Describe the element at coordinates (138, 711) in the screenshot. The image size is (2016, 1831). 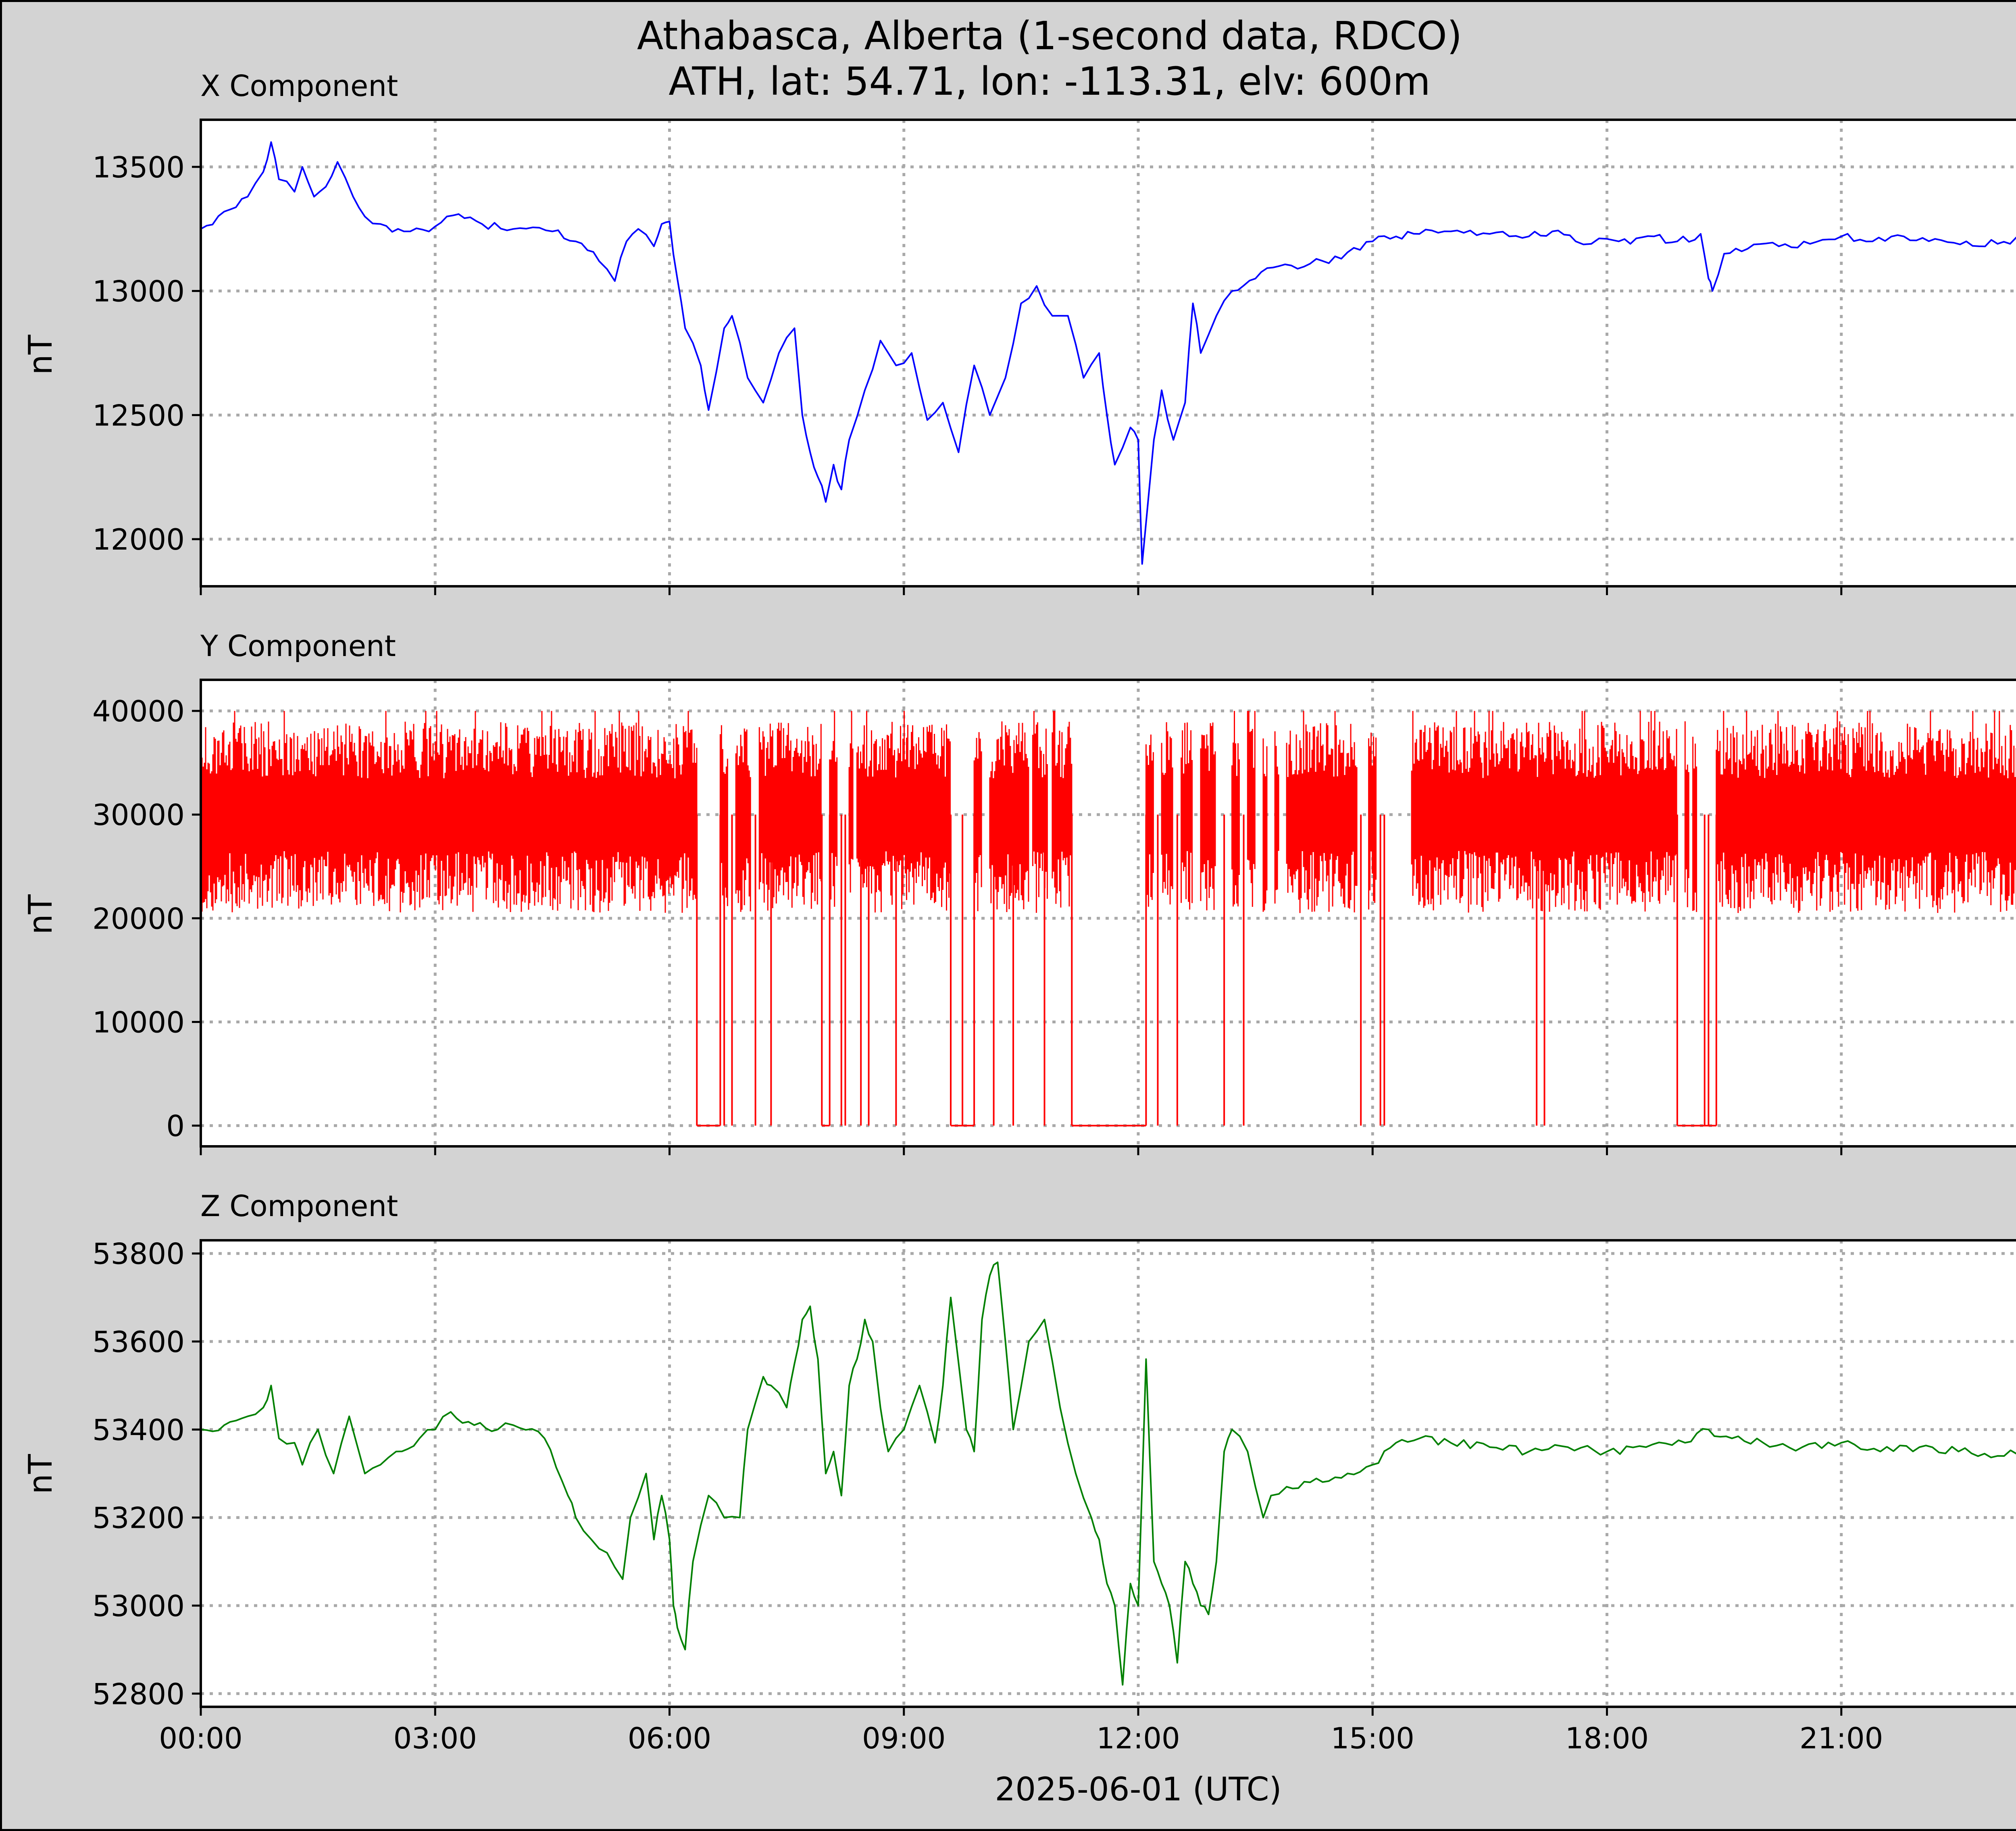
I see `y-ytick-label: 40000` at that location.